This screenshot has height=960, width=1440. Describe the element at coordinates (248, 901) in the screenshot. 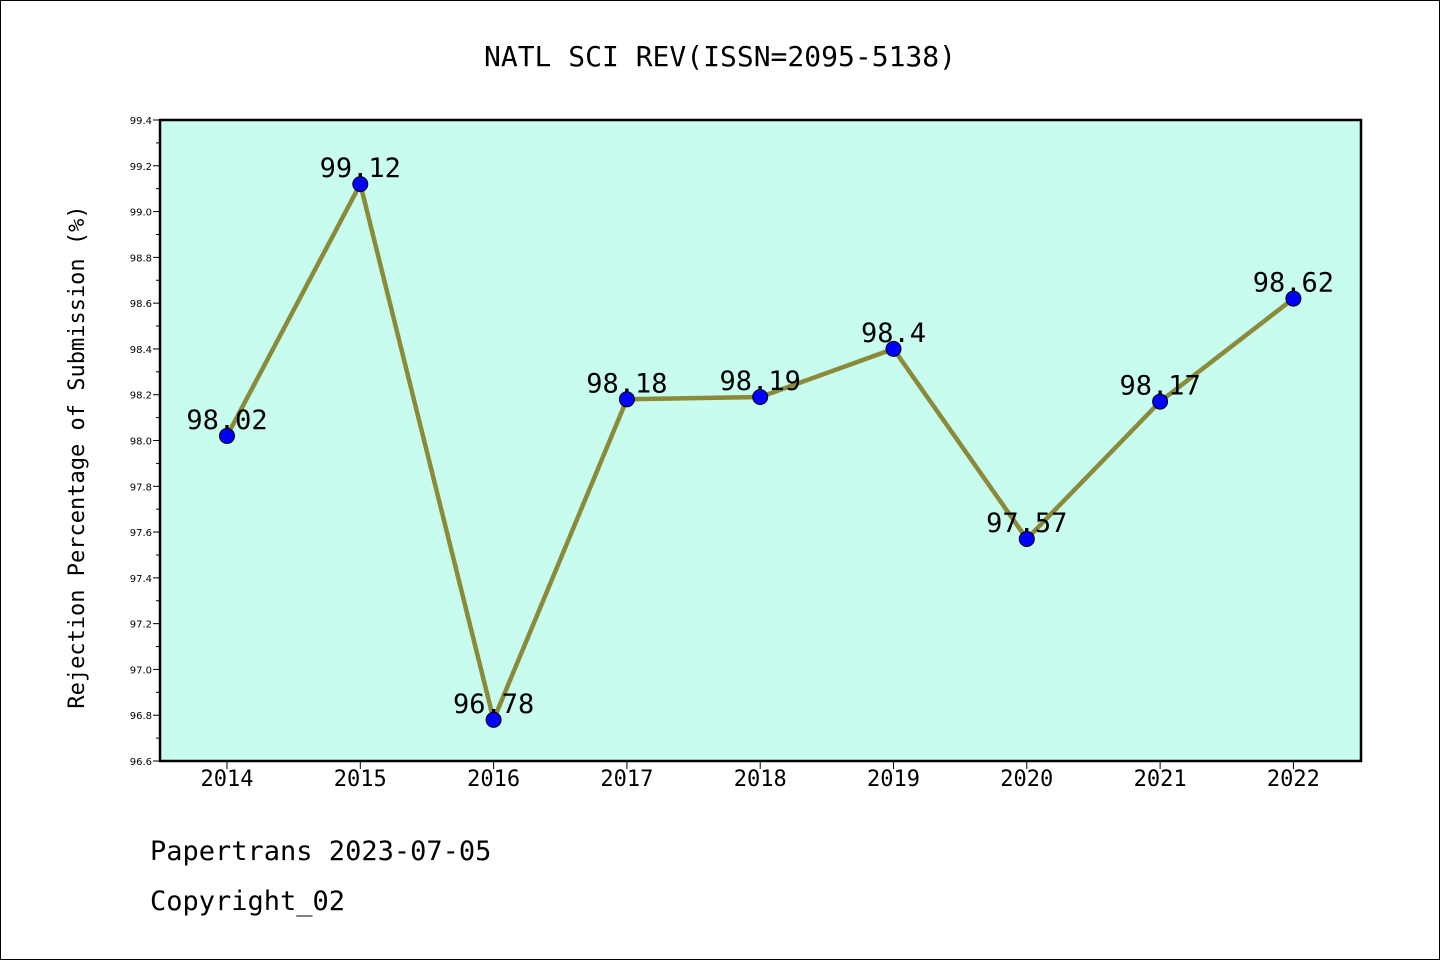

I see `footer-copyright: Copyright_02` at that location.